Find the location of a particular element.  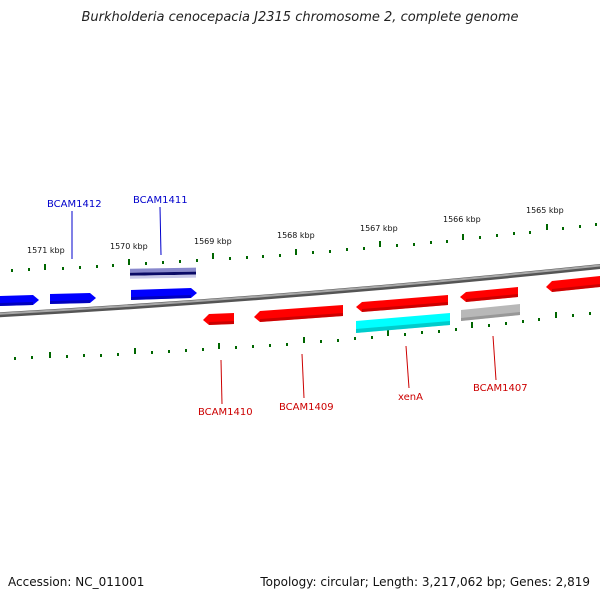

tick-label-1570: 1570 kbp is located at coordinates (129, 246).